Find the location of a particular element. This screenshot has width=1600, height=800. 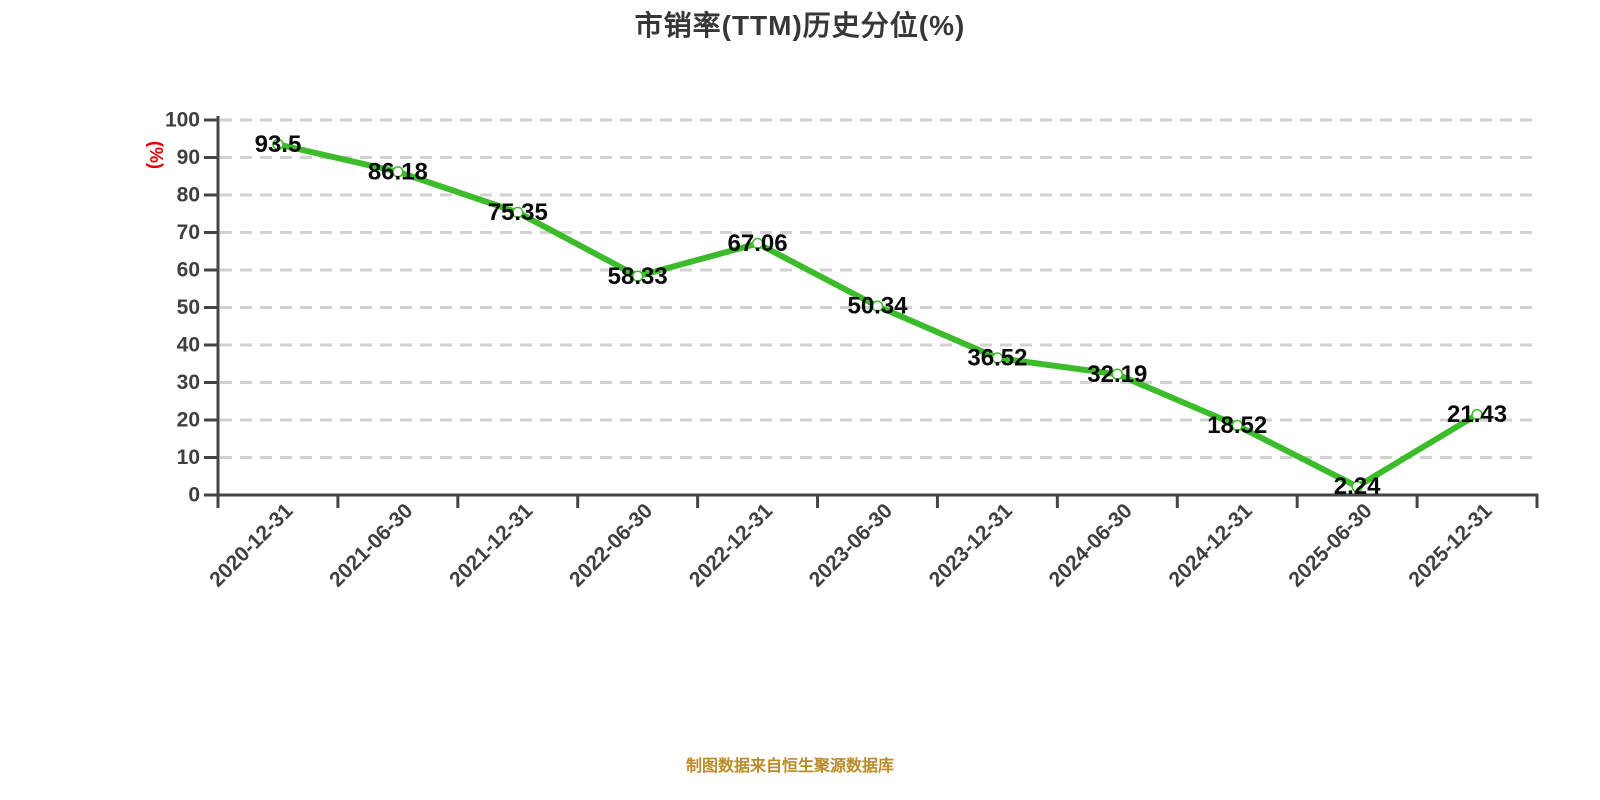

data-point-label: 75.35 is located at coordinates (518, 212).